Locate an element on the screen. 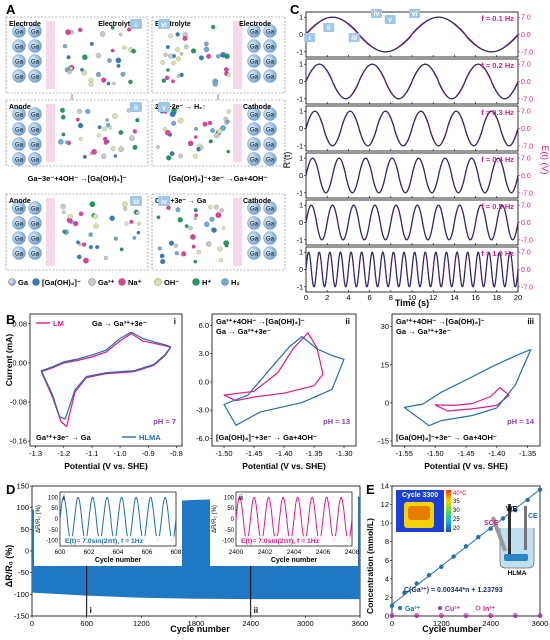 Image resolution: width=550 pixels, height=640 pixels. inset-y-tick-label: 100 is located at coordinates (229, 498).